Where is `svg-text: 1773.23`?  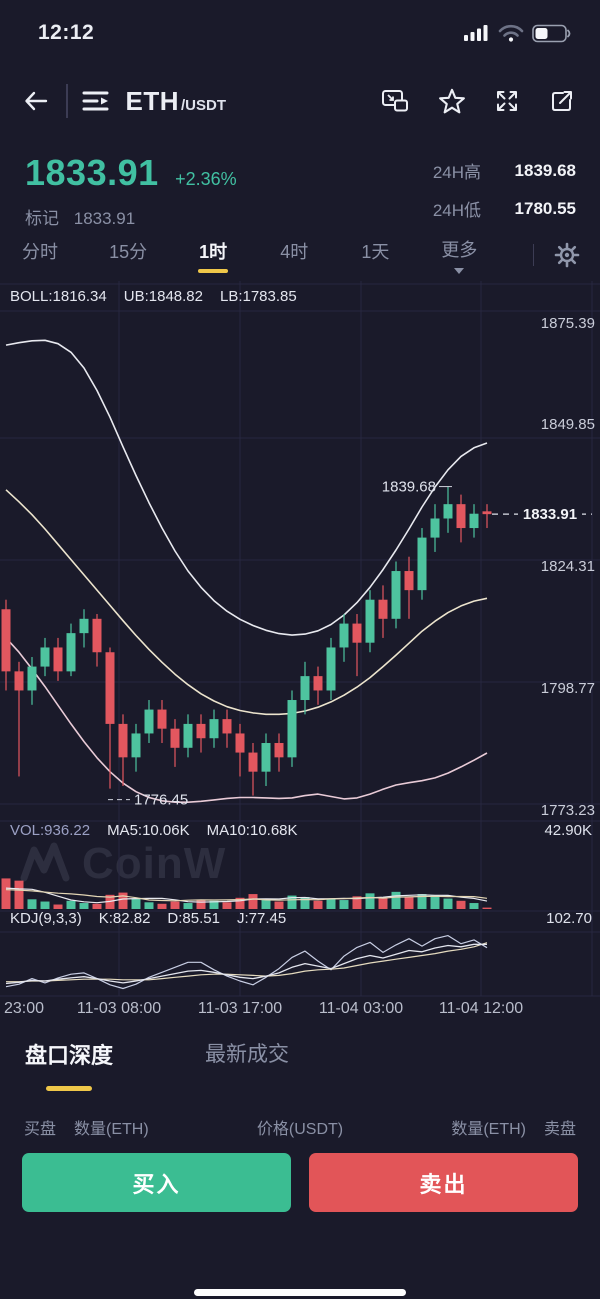
svg-text: 1773.23 is located at coordinates (568, 810).